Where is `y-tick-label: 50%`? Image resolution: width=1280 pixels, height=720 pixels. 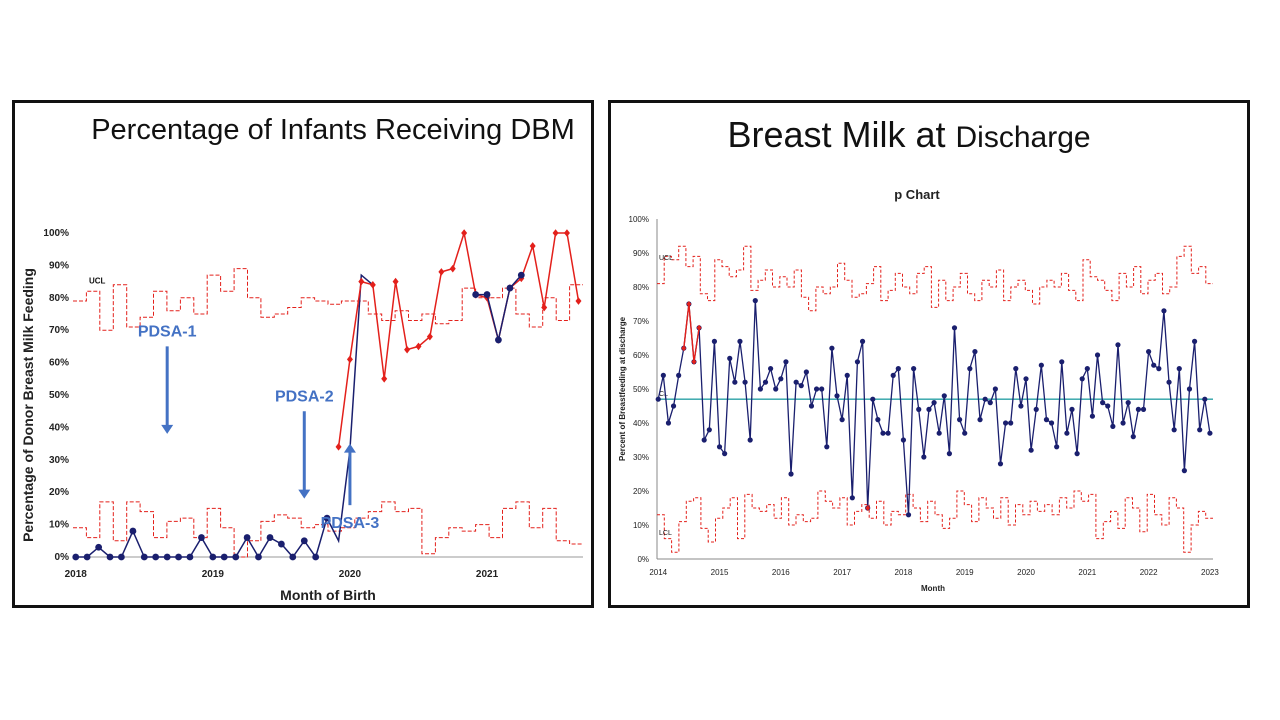
y-tick-label: 50% is located at coordinates (641, 389).